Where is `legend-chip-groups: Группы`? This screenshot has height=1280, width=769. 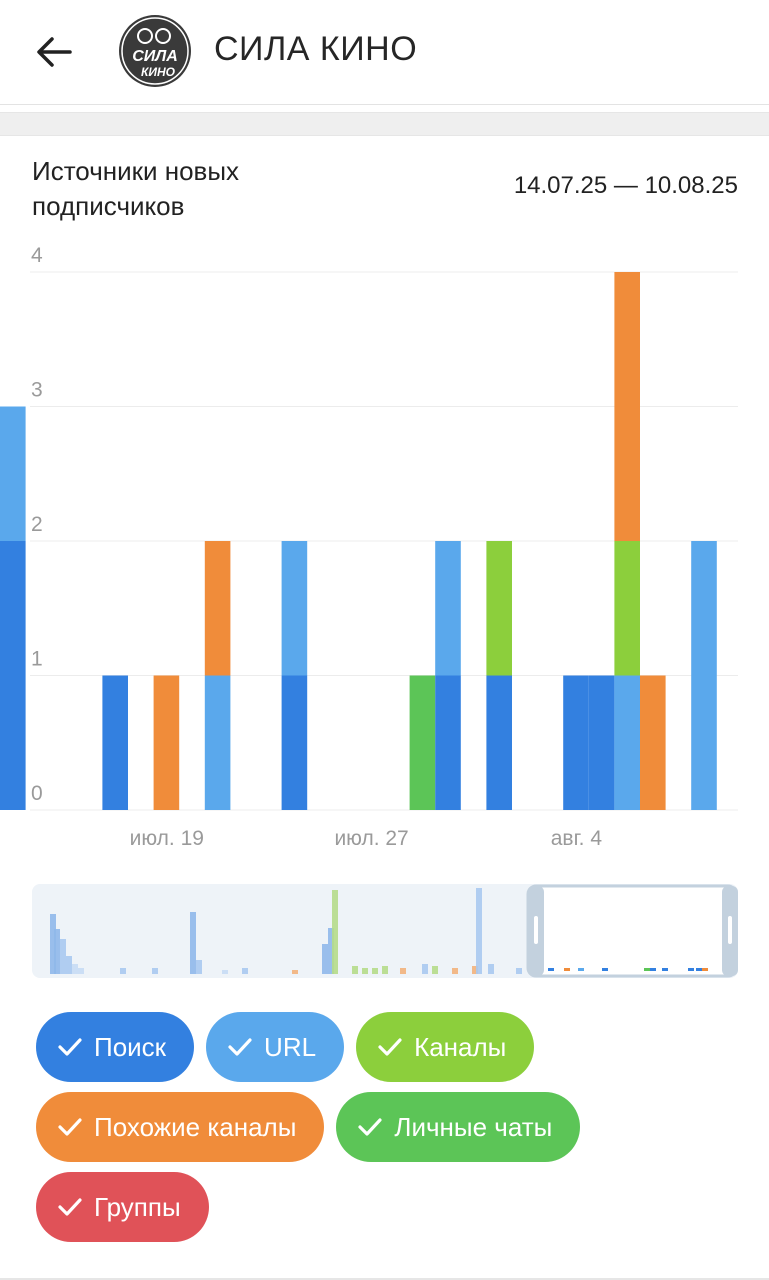
legend-chip-groups: Группы is located at coordinates (122, 1207).